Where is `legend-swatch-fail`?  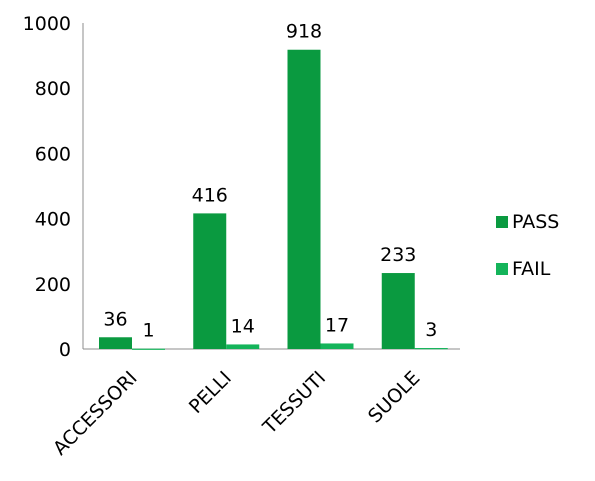 legend-swatch-fail is located at coordinates (502, 269).